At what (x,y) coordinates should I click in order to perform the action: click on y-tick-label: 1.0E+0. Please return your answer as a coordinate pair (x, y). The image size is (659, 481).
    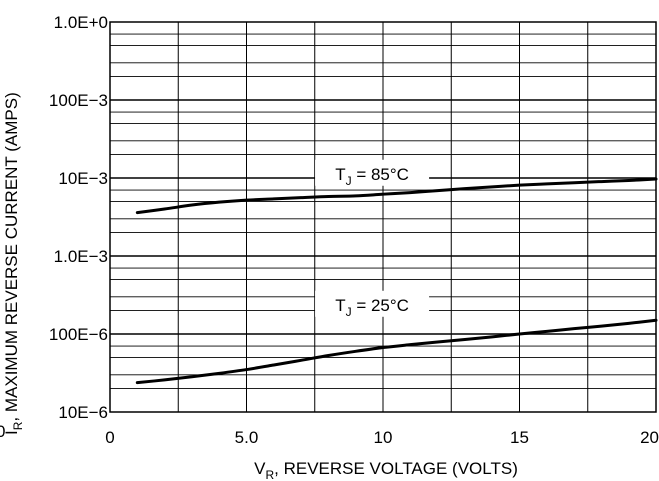
    Looking at the image, I should click on (81, 22).